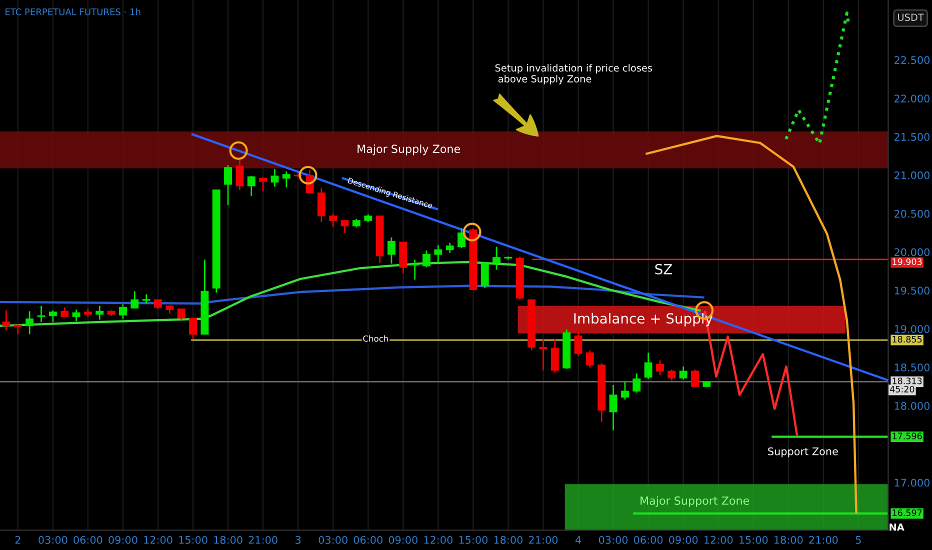  What do you see at coordinates (912, 175) in the screenshot?
I see `y-tick-label: 21.000` at bounding box center [912, 175].